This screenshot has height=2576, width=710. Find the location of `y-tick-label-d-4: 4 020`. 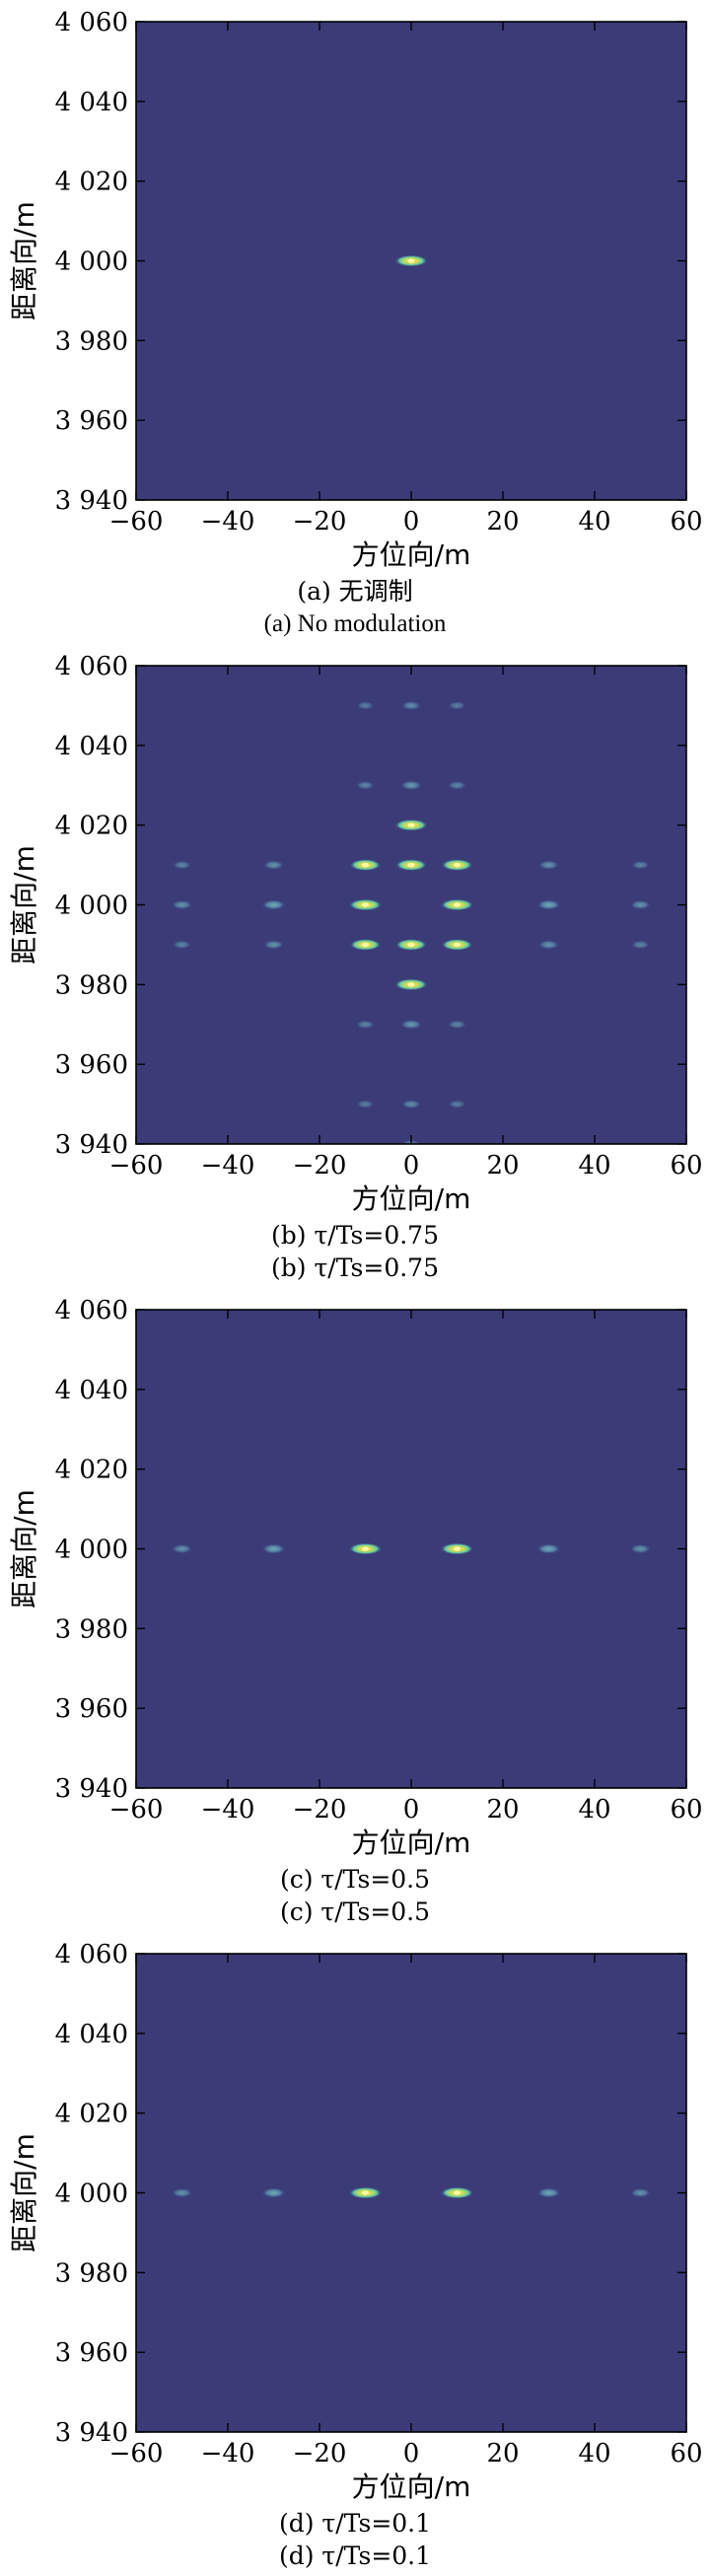

y-tick-label-d-4: 4 020 is located at coordinates (91, 2114).